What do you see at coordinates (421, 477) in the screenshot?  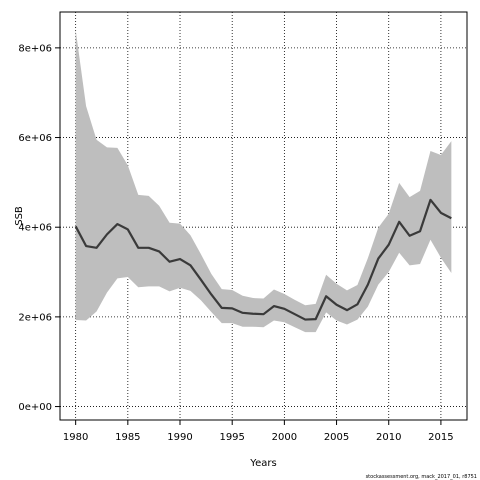 I see `source-footnote: stockassessment.org, mack_2017_01, r8751` at bounding box center [421, 477].